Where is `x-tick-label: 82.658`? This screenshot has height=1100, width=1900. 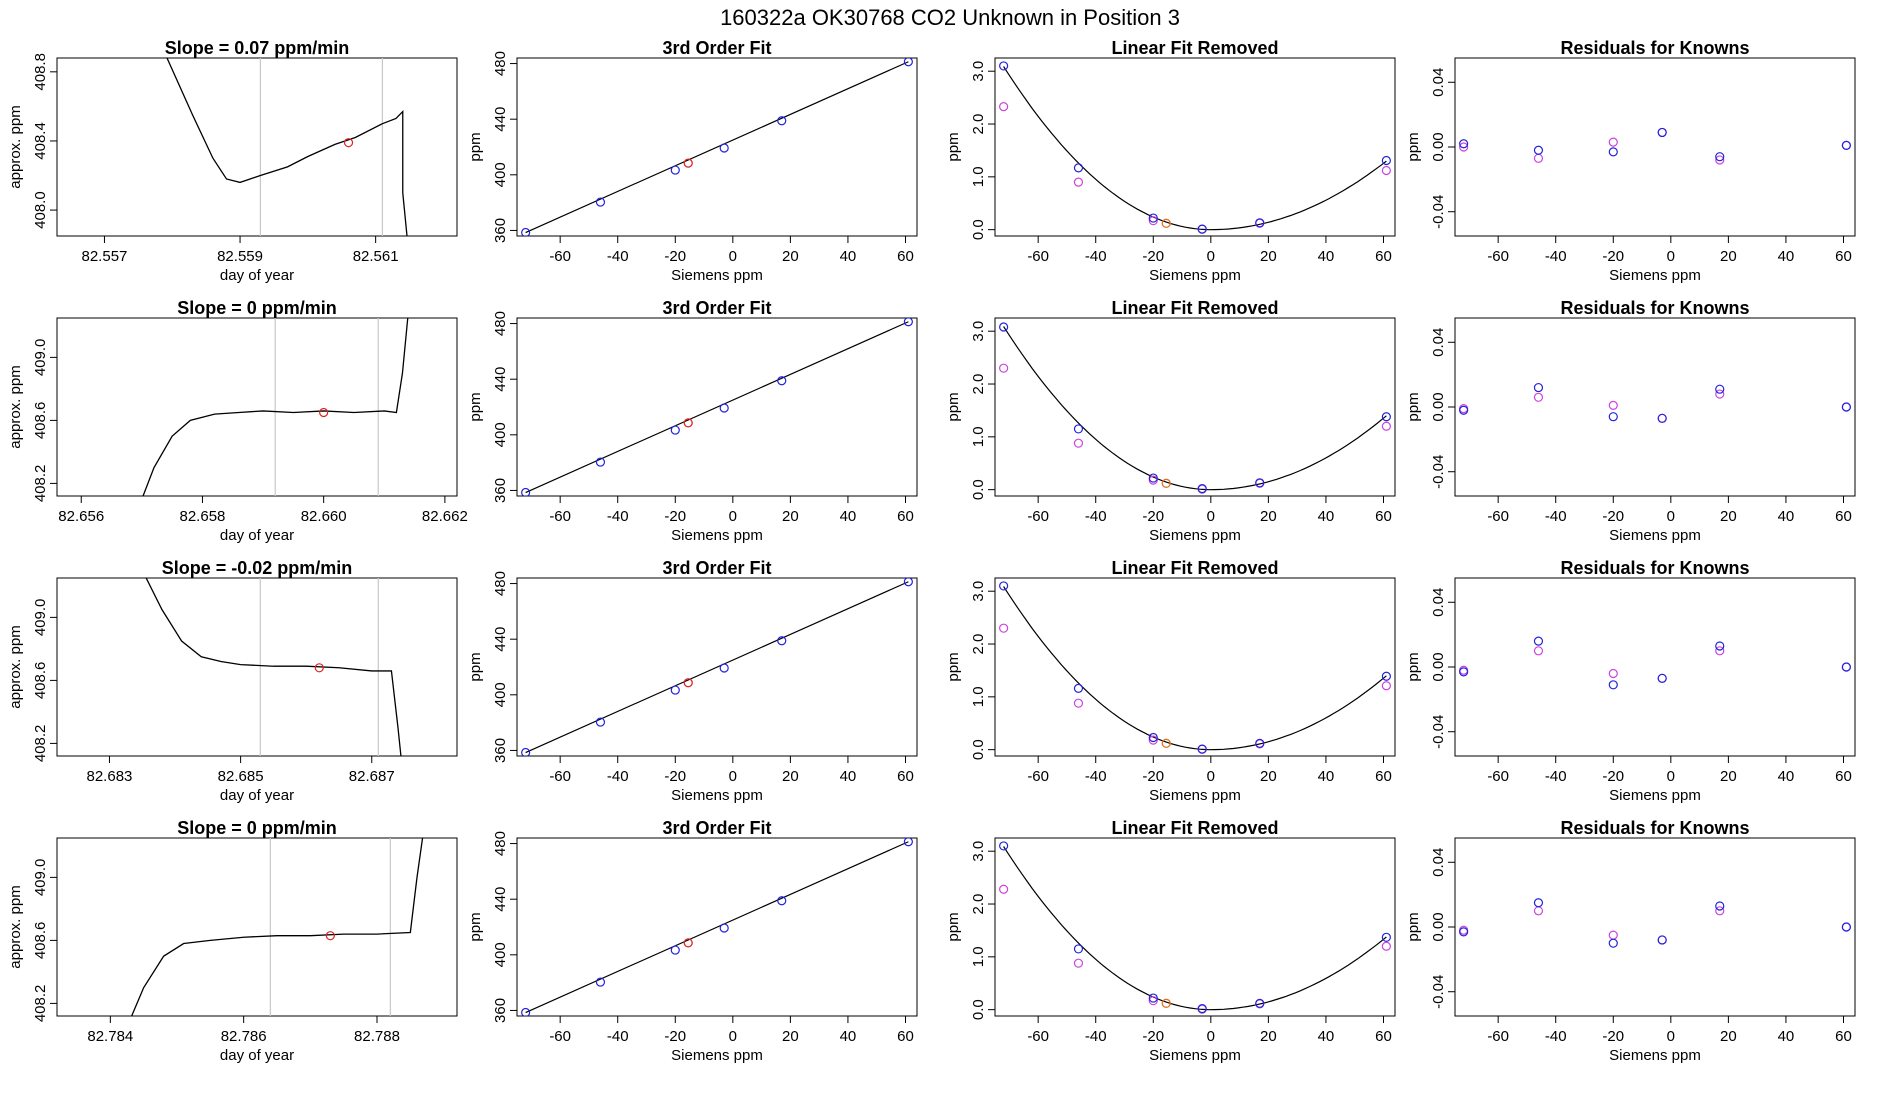 x-tick-label: 82.658 is located at coordinates (203, 516).